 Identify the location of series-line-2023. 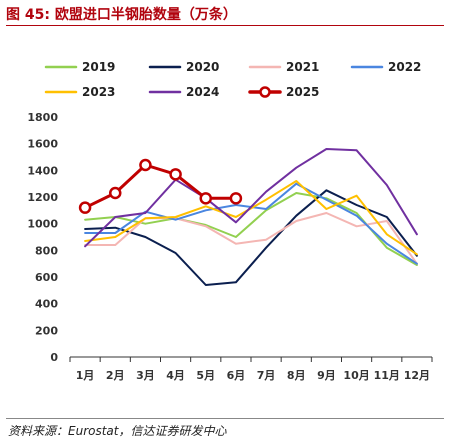
(251, 218).